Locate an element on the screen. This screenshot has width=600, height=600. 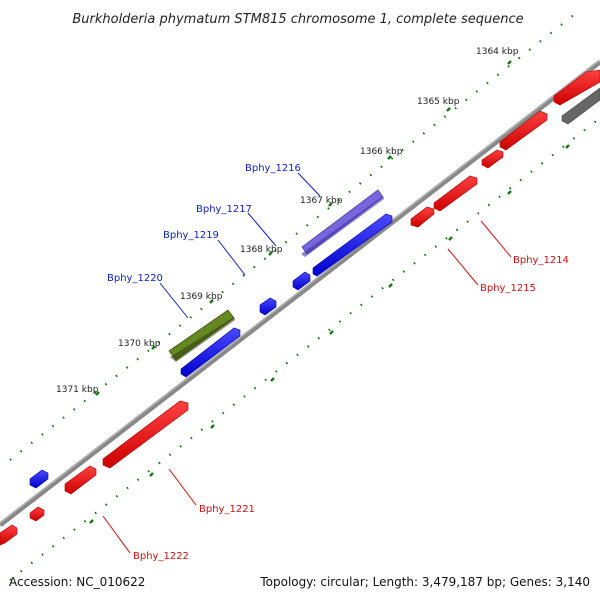
tick-label: 1370 kbp is located at coordinates (139, 344).